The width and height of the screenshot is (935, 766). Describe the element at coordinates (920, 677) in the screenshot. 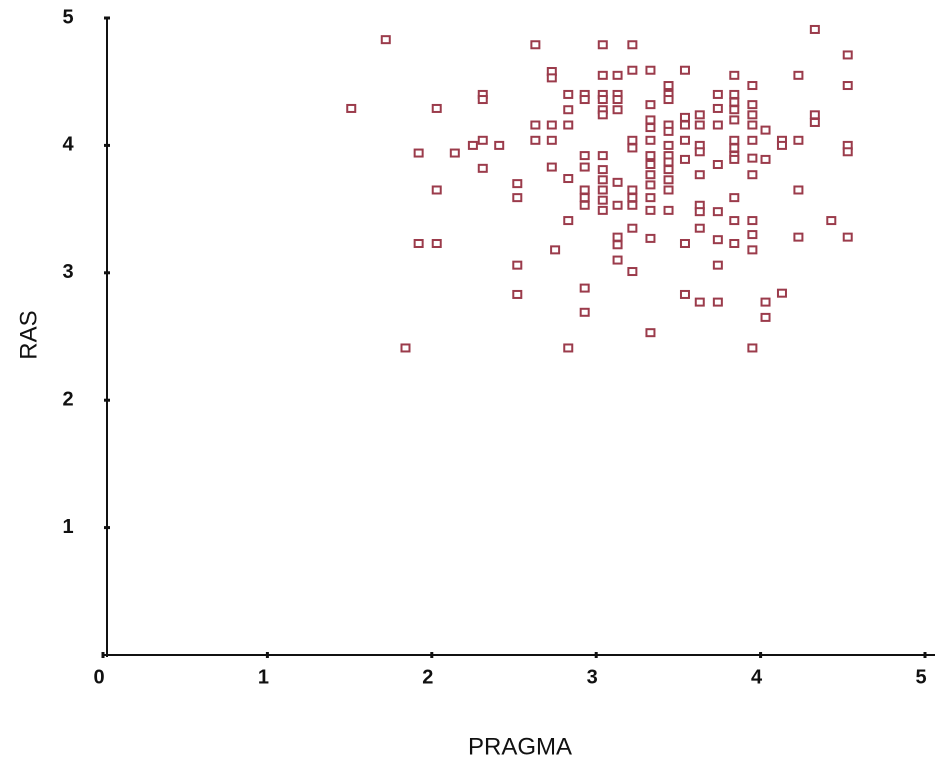

I see `x-tick-label: 5` at that location.